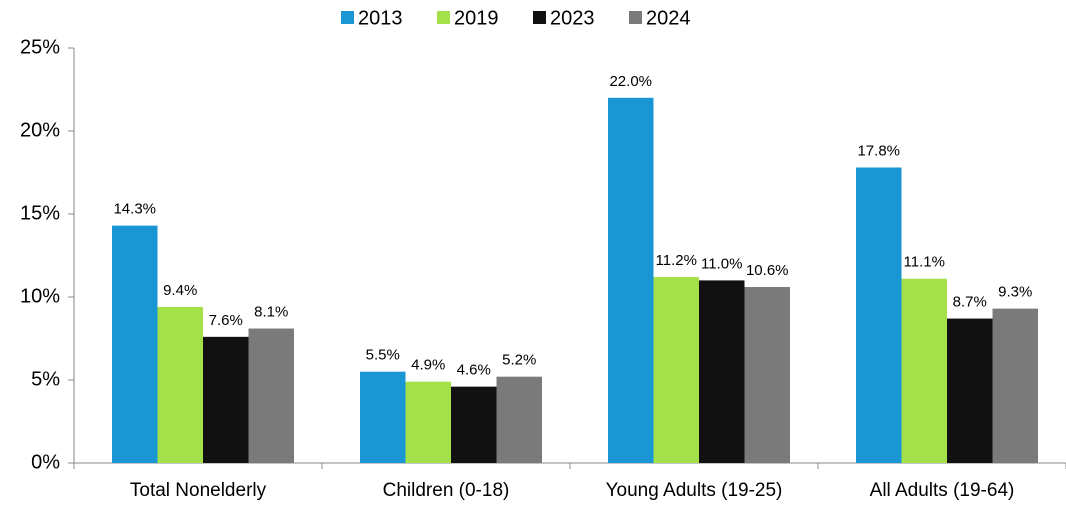 This screenshot has height=505, width=1066. What do you see at coordinates (924, 262) in the screenshot?
I see `value-label: 11.1%` at bounding box center [924, 262].